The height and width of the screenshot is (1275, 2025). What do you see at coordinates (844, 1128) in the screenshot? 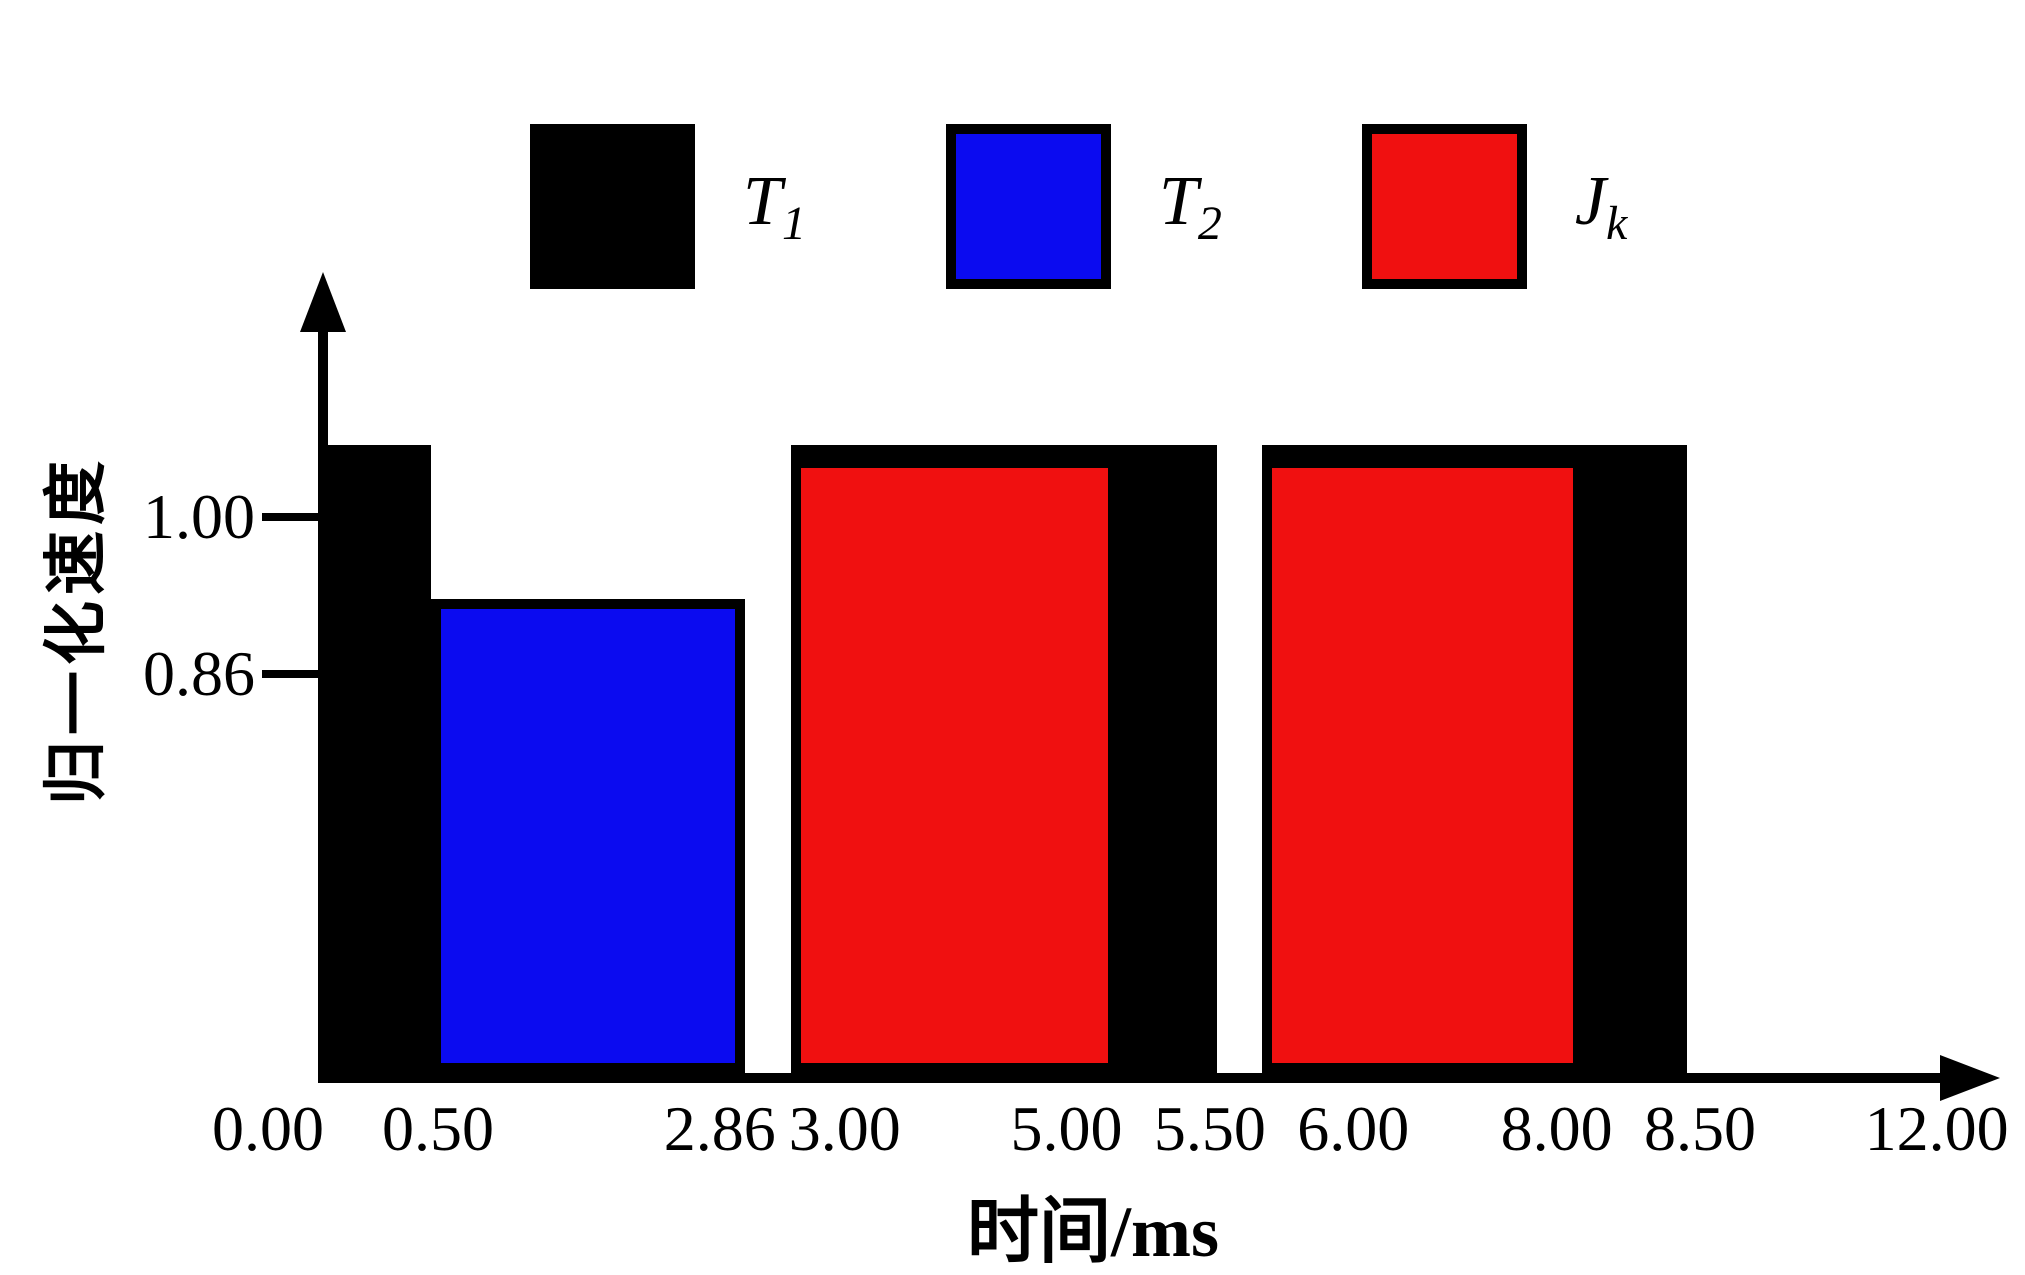
I see `x-tick-label: 3.00` at bounding box center [844, 1128].